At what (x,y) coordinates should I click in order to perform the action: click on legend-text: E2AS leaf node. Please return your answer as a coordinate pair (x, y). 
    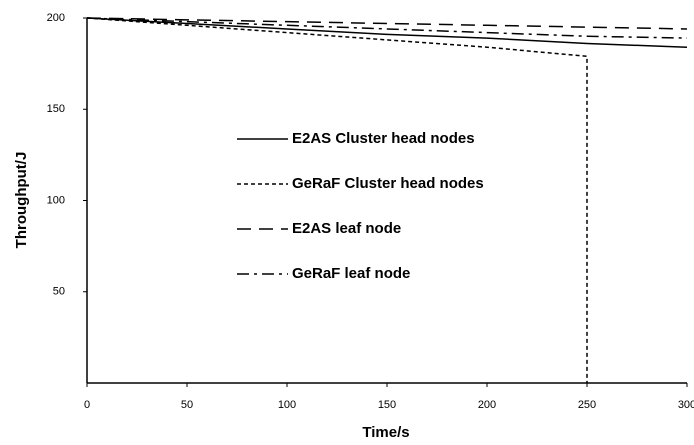
    Looking at the image, I should click on (346, 228).